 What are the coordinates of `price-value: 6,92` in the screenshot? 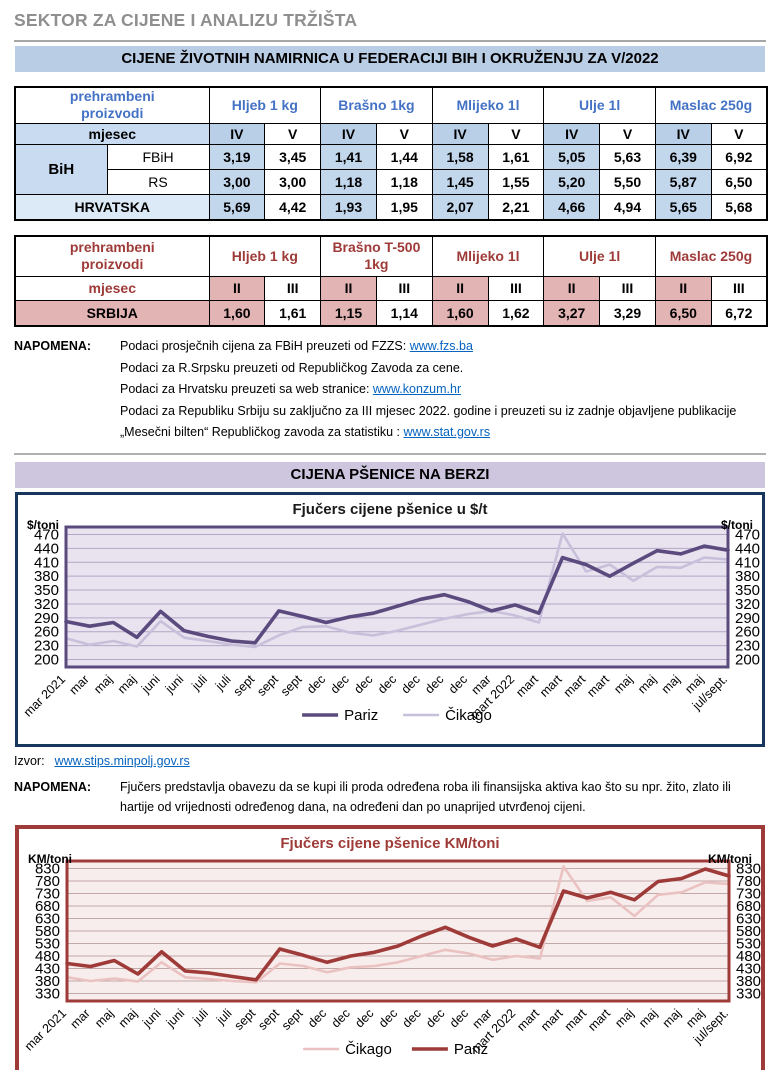 It's located at (739, 156).